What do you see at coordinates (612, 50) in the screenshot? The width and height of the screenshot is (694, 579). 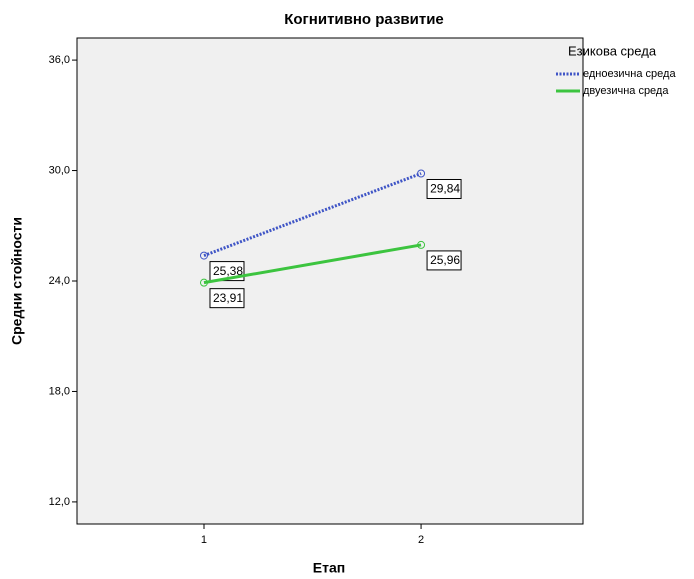 I see `legend-title: Езикова среда` at bounding box center [612, 50].